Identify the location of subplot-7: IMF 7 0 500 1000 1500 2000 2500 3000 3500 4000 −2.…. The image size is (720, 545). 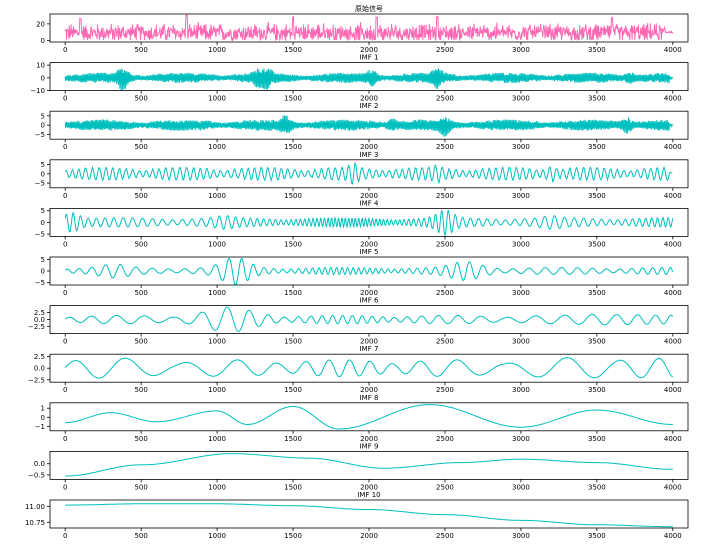
(358, 369).